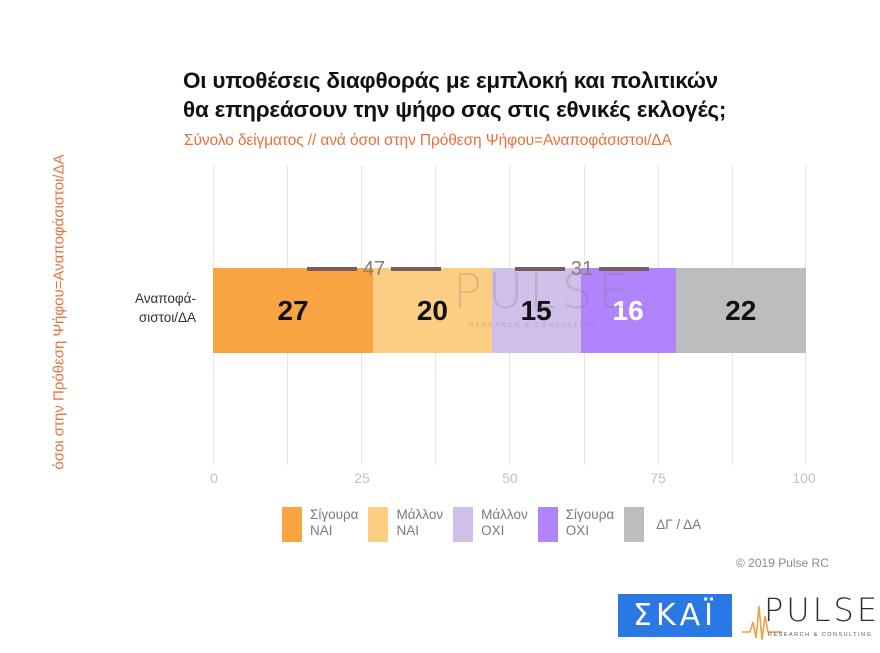 The image size is (880, 653). I want to click on pulse-logo-text: PULSE, so click(822, 610).